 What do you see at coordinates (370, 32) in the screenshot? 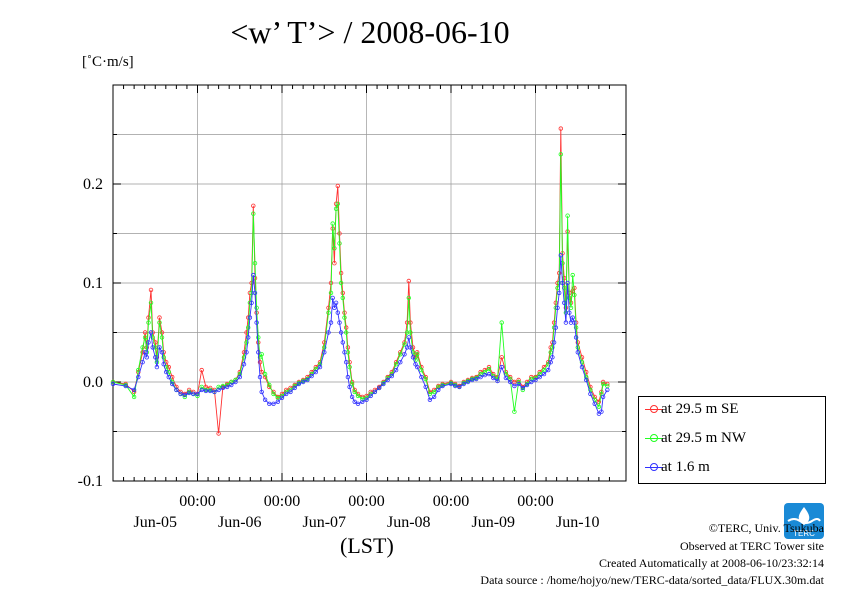
I see `chart-title: <w’ T’> / 2008-06-10` at bounding box center [370, 32].